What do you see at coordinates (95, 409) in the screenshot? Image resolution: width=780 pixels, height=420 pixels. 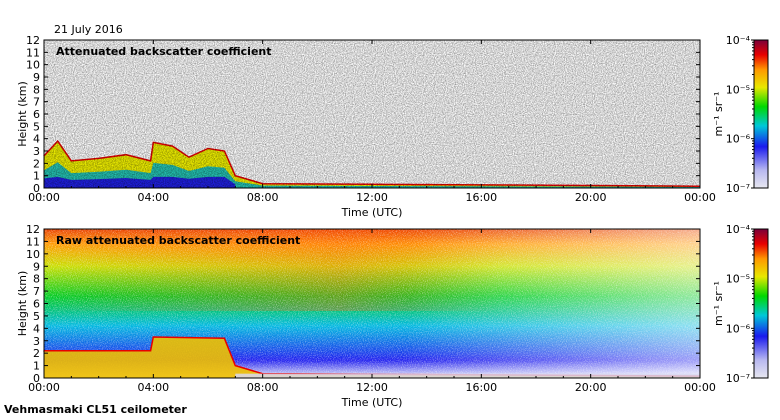 I see `instrument-label: Vehmasmaki CL51 ceilometer` at bounding box center [95, 409].